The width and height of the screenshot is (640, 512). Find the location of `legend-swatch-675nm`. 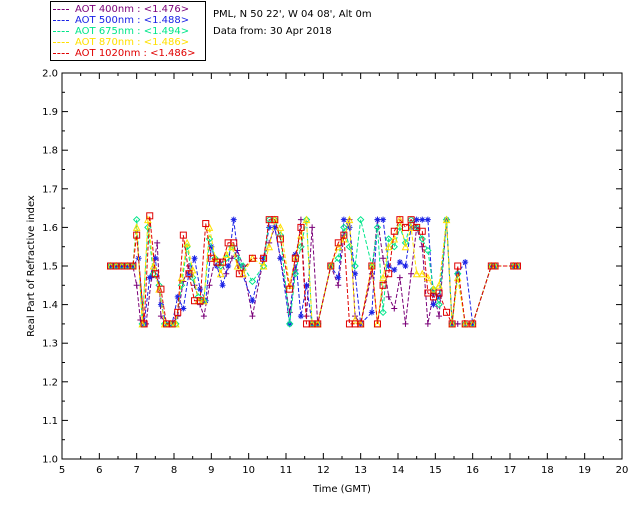

legend-swatch-675nm is located at coordinates (61, 31).